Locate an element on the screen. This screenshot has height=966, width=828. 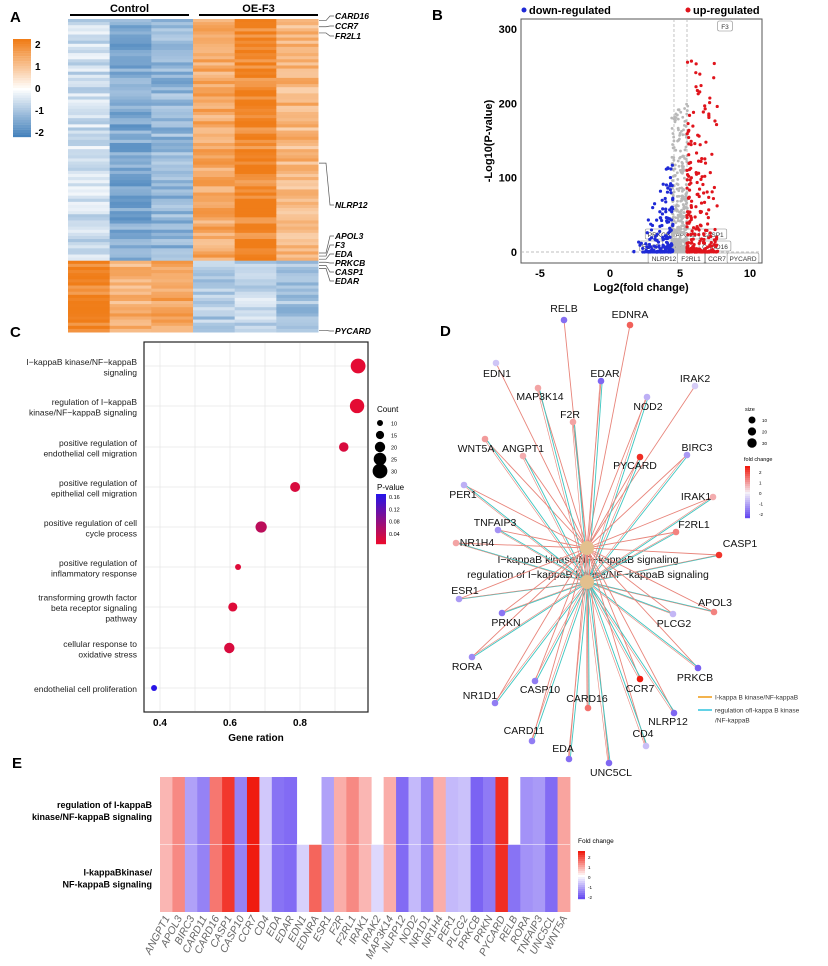
gene-label: CARD11 is located at coordinates (524, 731).